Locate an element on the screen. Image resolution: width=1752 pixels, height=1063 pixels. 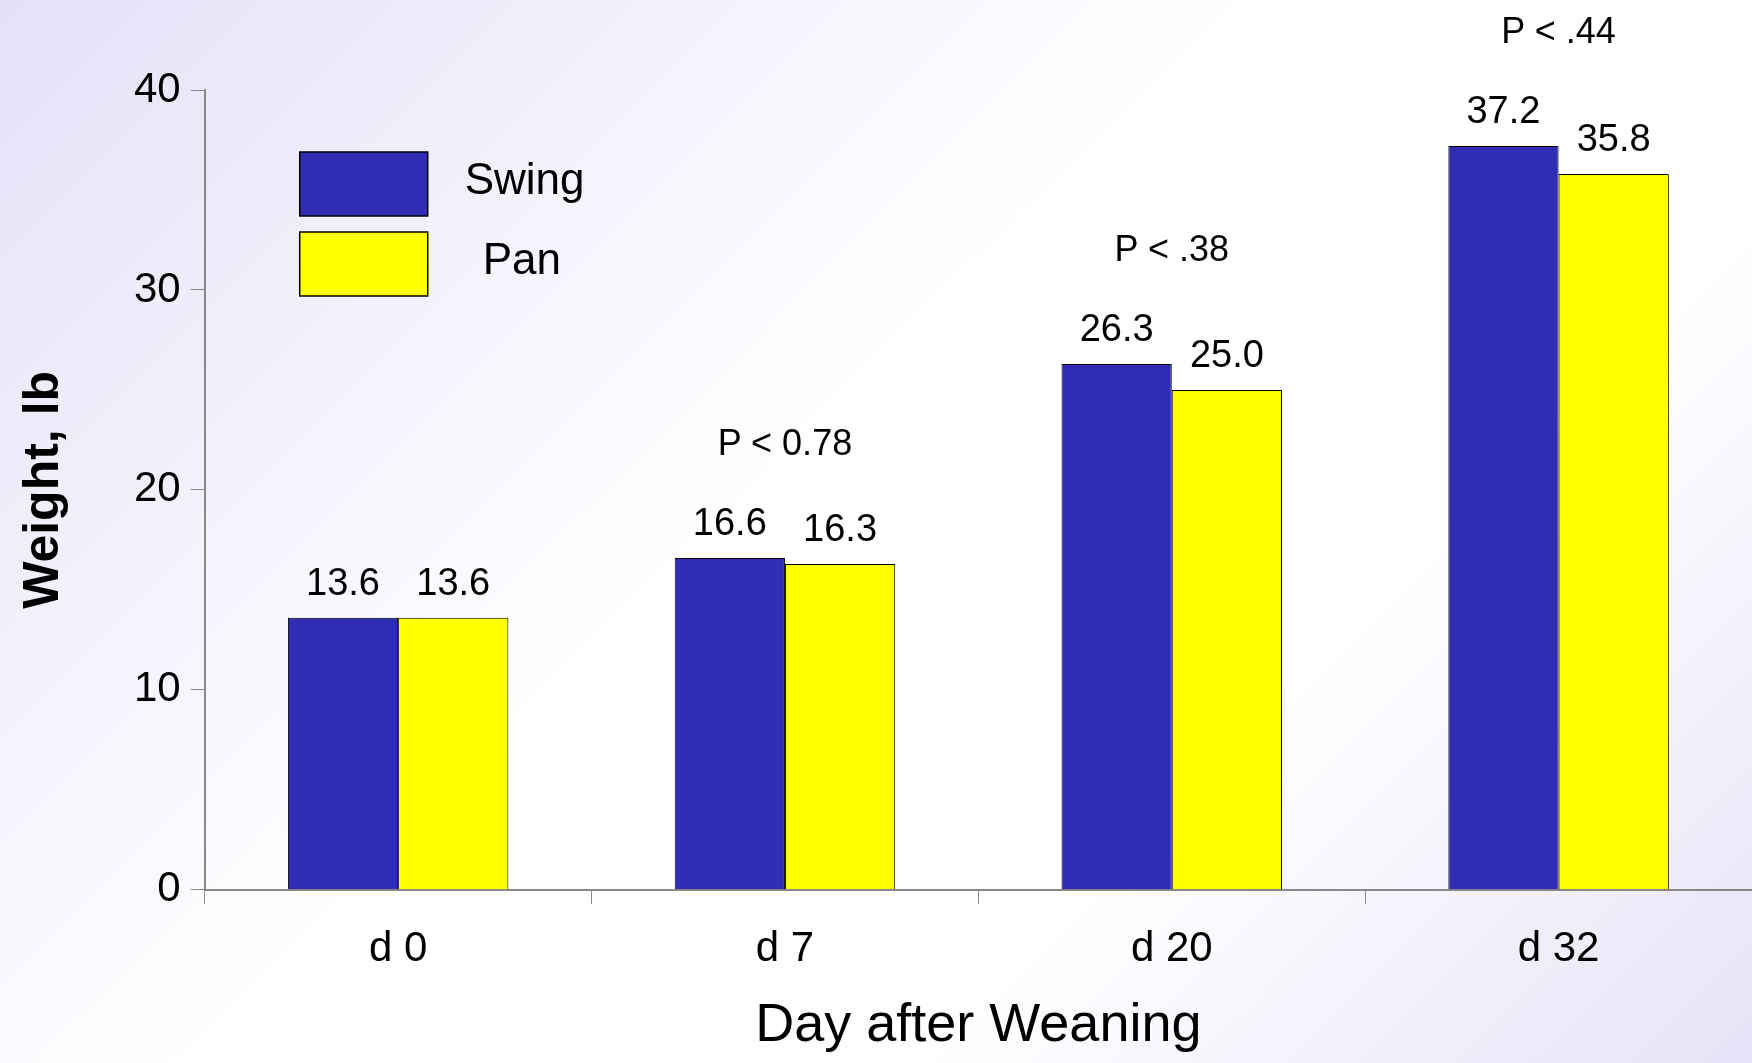
data-label: 35.8 is located at coordinates (1613, 138).